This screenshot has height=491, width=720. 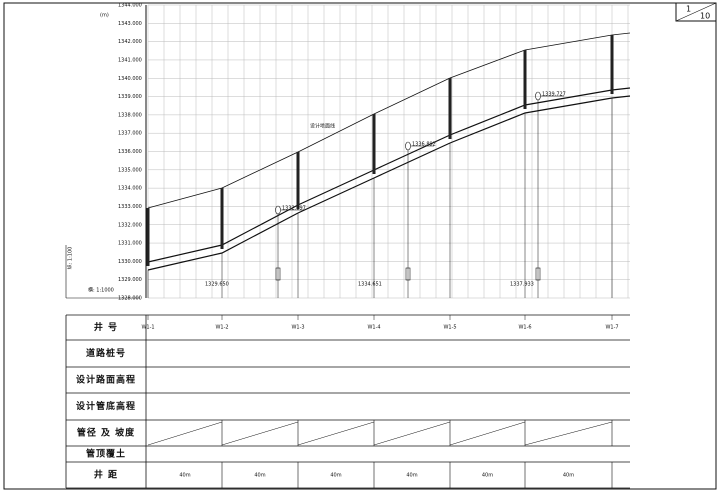 I want to click on sheet-box, so click(x=696, y=12).